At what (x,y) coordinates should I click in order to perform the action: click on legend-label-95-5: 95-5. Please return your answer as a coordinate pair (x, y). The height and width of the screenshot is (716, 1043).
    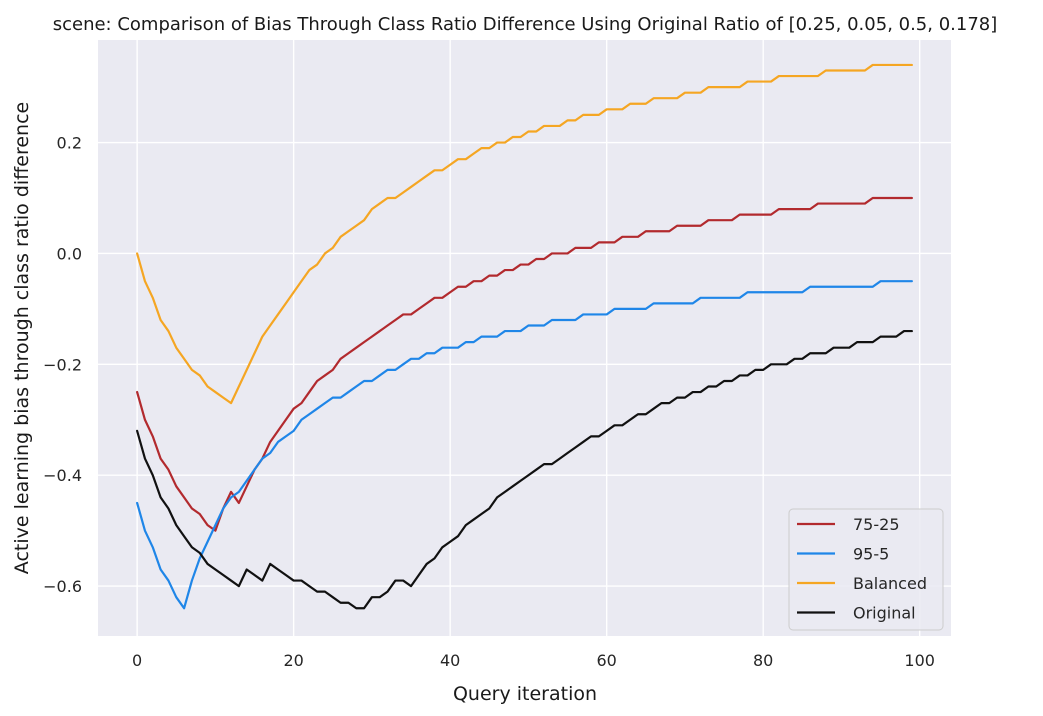
    Looking at the image, I should click on (871, 554).